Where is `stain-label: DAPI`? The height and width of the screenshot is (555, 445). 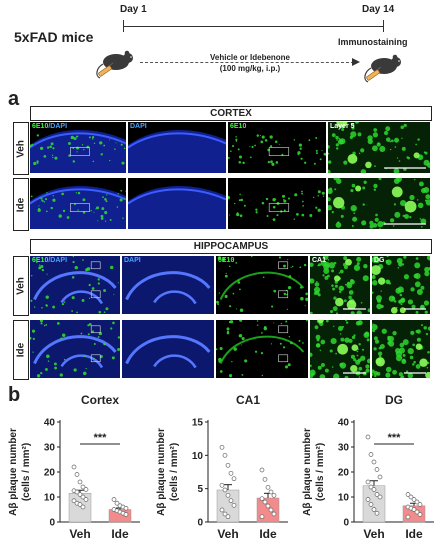
stain-label: DAPI is located at coordinates (138, 126).